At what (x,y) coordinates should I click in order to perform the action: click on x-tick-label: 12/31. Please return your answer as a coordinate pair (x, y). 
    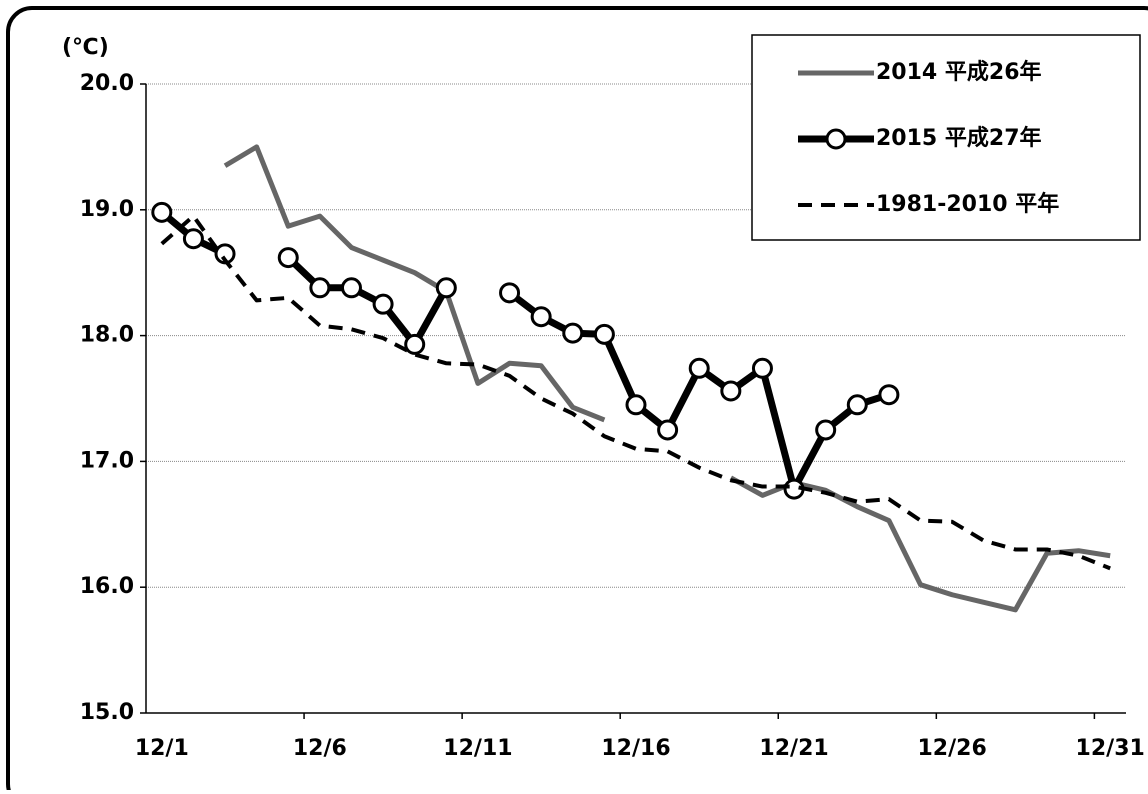
    Looking at the image, I should click on (1110, 748).